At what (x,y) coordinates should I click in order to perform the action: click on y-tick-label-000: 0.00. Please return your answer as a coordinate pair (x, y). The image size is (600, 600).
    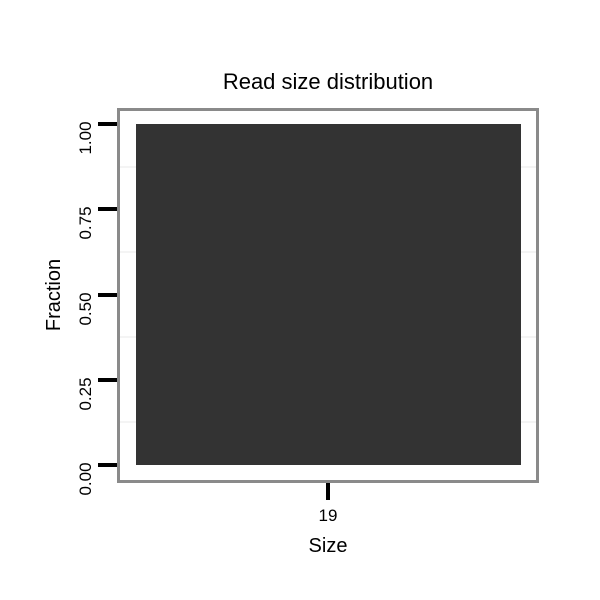
    Looking at the image, I should click on (85, 479).